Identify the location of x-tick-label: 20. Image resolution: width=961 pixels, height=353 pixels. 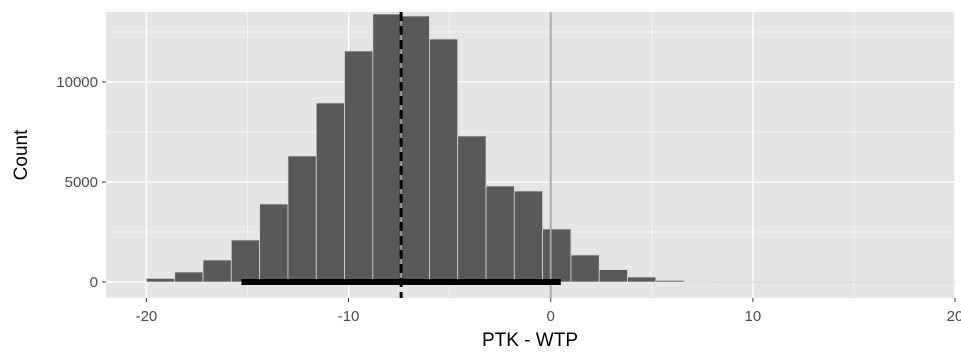
(954, 316).